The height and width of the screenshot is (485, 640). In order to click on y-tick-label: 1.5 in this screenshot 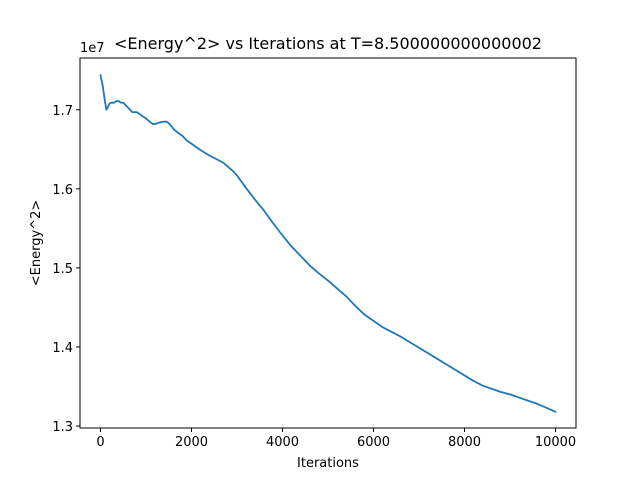, I will do `click(62, 269)`.